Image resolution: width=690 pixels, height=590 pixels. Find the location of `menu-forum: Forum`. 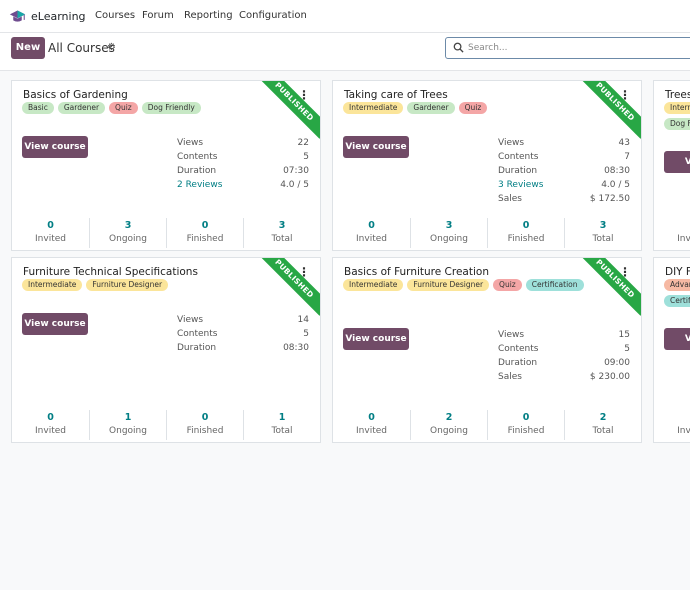

menu-forum: Forum is located at coordinates (158, 15).